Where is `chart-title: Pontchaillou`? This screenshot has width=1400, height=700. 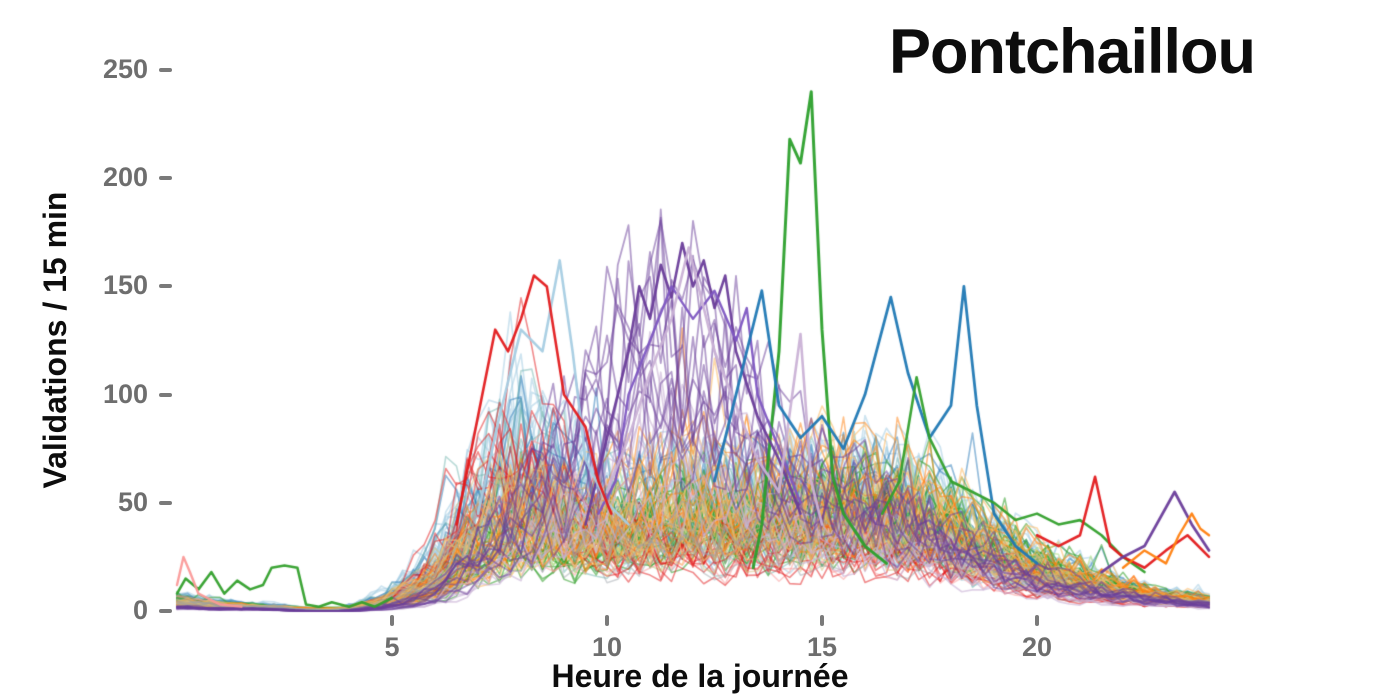
chart-title: Pontchaillou is located at coordinates (1072, 52).